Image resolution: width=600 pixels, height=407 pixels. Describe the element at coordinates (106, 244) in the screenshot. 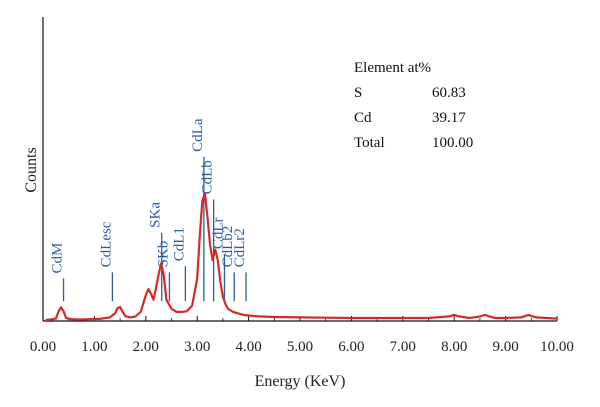

I see `peak-label: CdLesc` at that location.